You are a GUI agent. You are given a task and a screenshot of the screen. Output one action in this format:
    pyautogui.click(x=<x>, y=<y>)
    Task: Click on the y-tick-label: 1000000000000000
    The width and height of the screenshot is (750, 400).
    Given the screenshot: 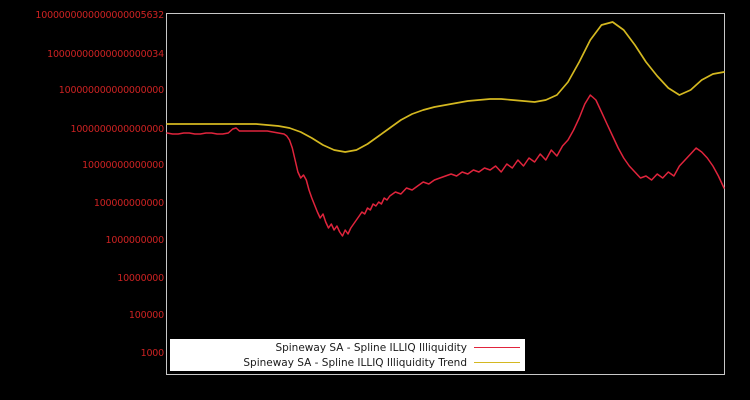 What is the action you would take?
    pyautogui.click(x=117, y=129)
    